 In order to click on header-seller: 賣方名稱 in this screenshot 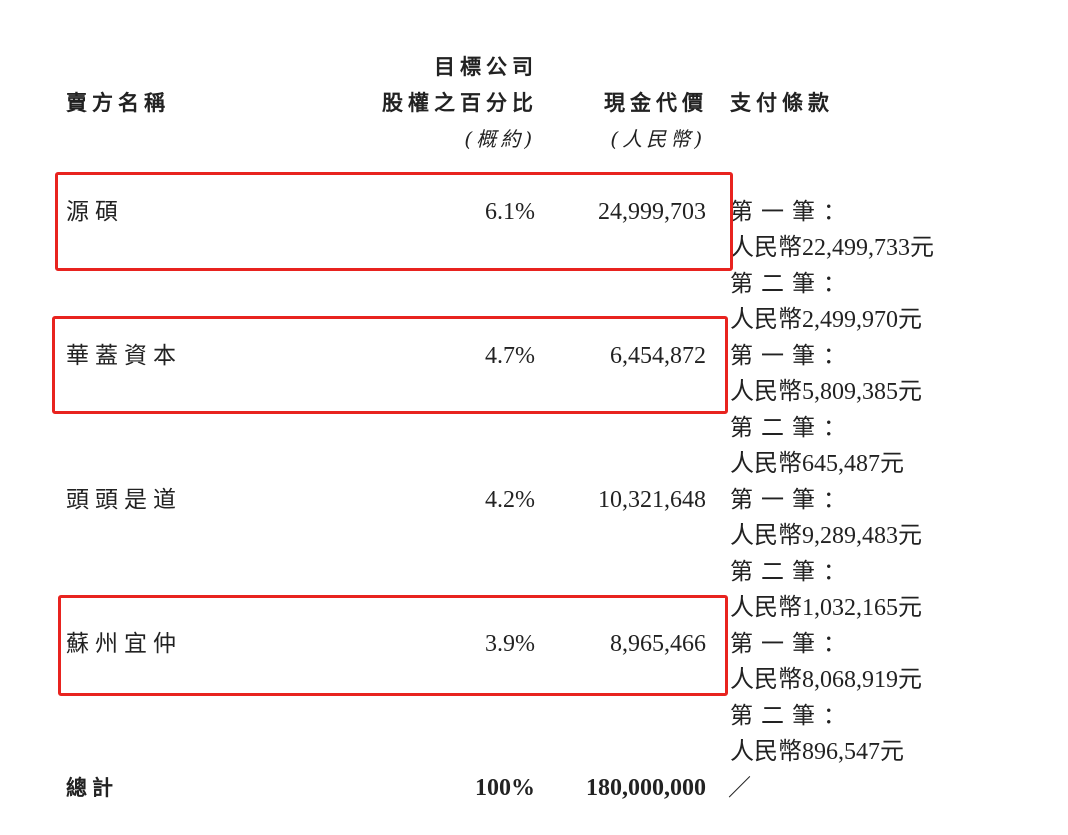, I will do `click(118, 103)`.